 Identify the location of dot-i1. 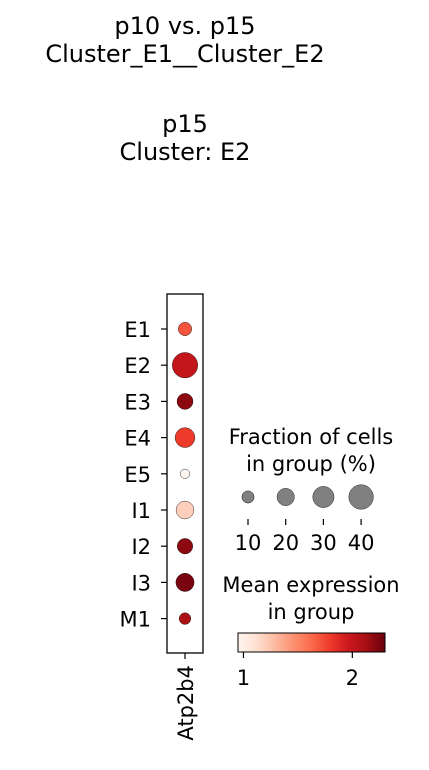
(185, 510).